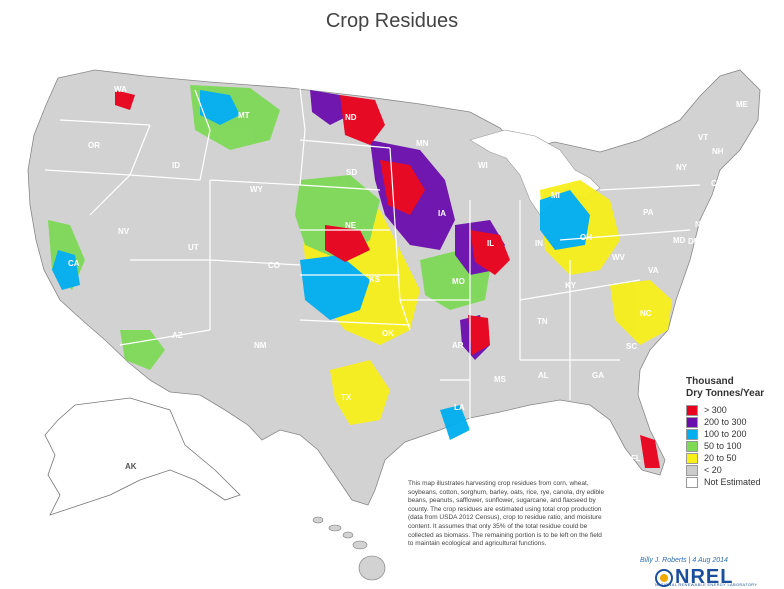 This screenshot has height=589, width=784. Describe the element at coordinates (120, 89) in the screenshot. I see `state-label-wa: WA` at that location.